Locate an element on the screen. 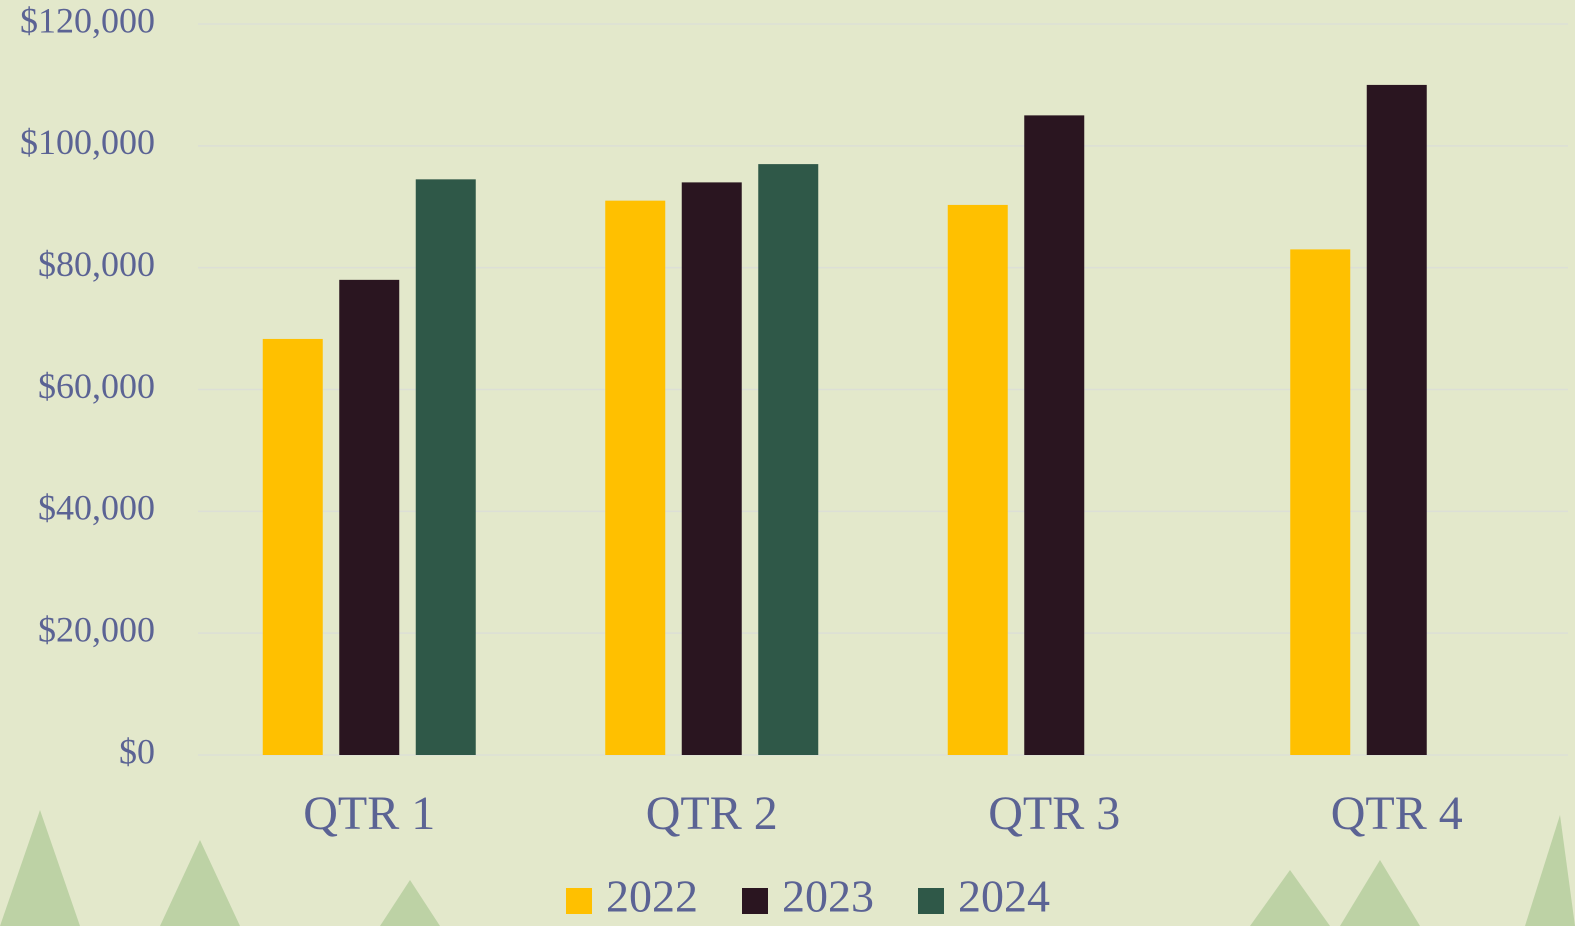 The width and height of the screenshot is (1575, 926). background-trees is located at coordinates (787, 868).